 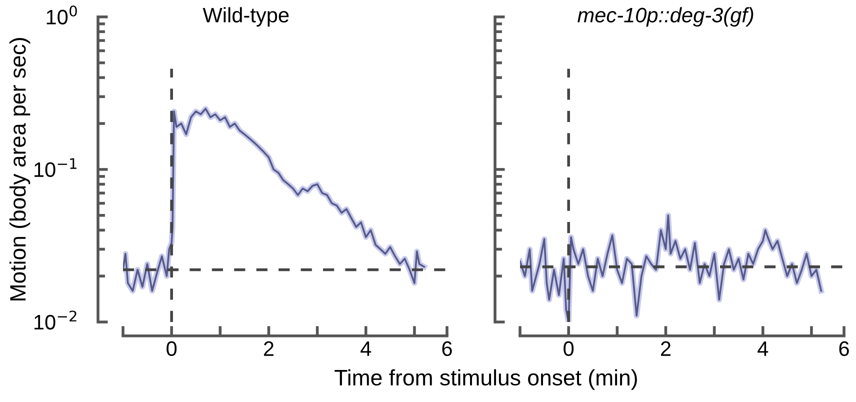 What do you see at coordinates (55, 320) in the screenshot?
I see `y-tick-label: 10$^{−2}$` at bounding box center [55, 320].